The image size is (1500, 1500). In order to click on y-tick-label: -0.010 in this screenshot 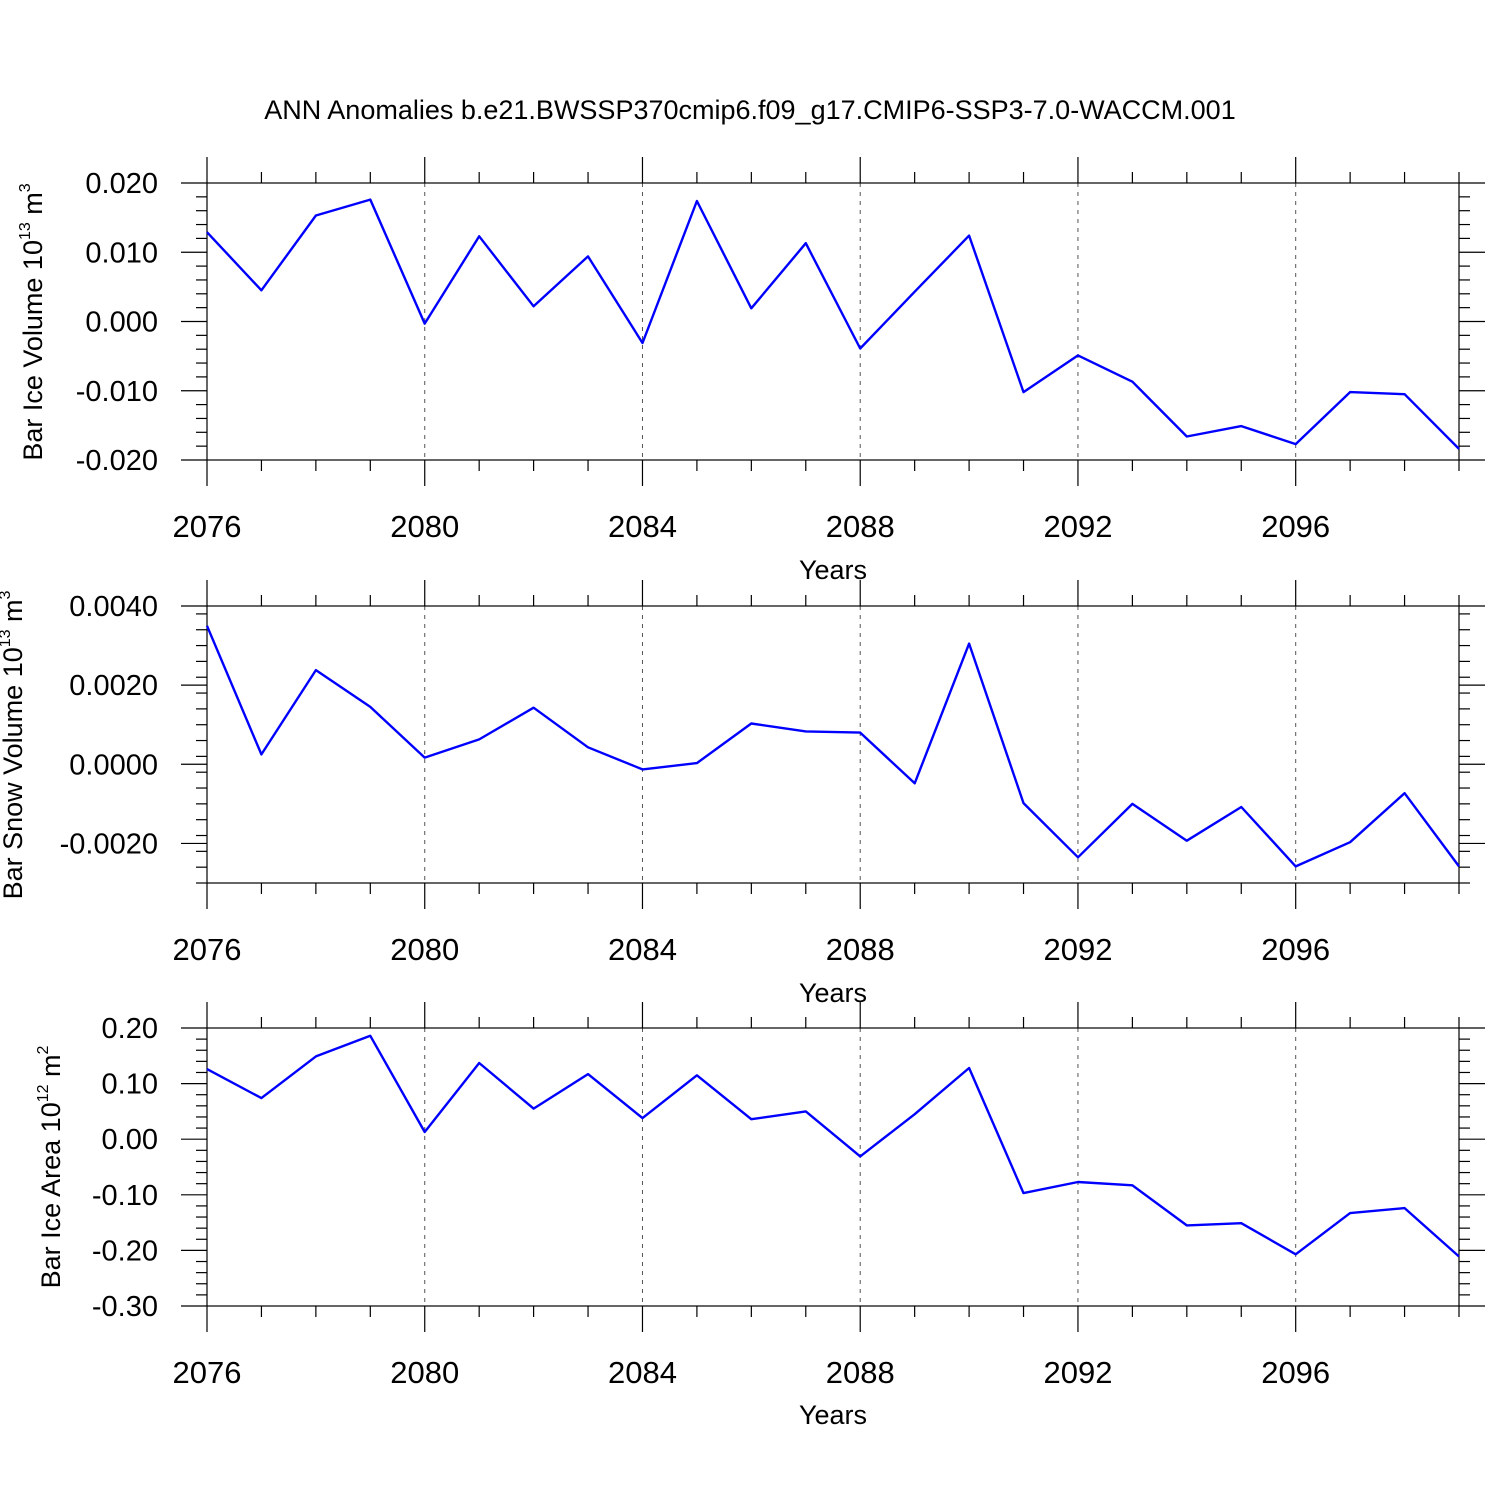, I will do `click(117, 392)`.